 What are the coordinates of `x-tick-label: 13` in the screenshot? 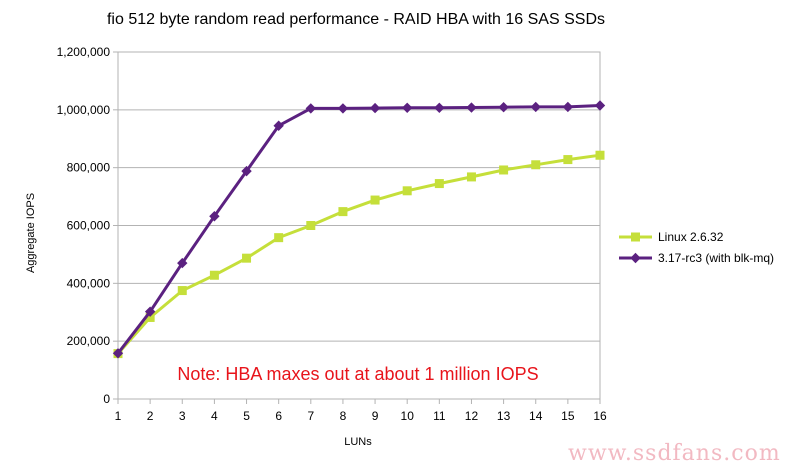 It's located at (504, 416).